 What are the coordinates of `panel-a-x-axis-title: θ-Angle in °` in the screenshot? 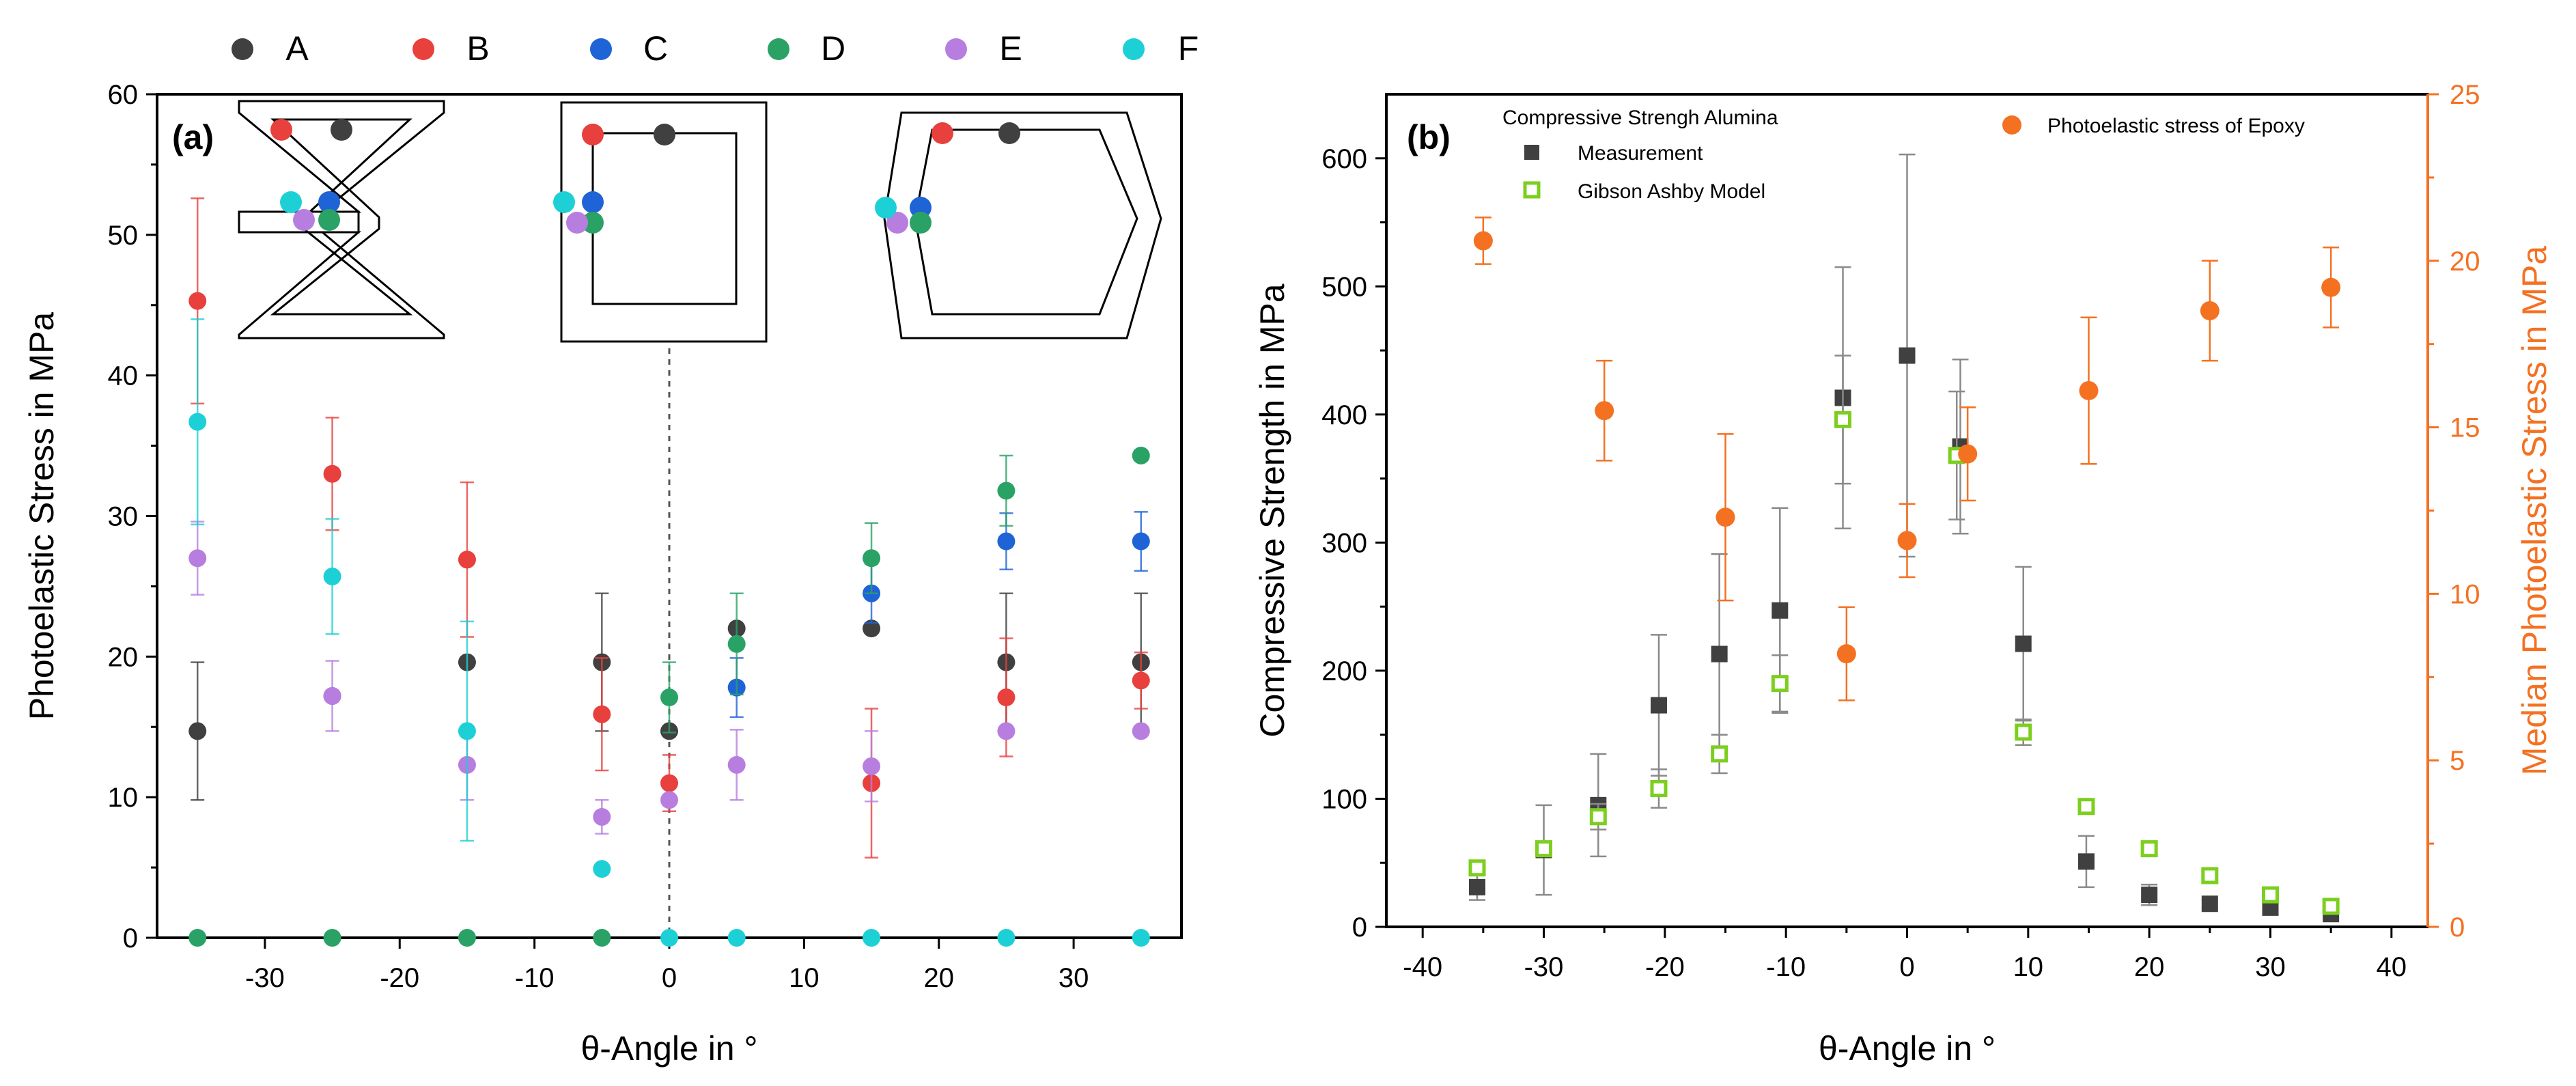 It's located at (668, 1048).